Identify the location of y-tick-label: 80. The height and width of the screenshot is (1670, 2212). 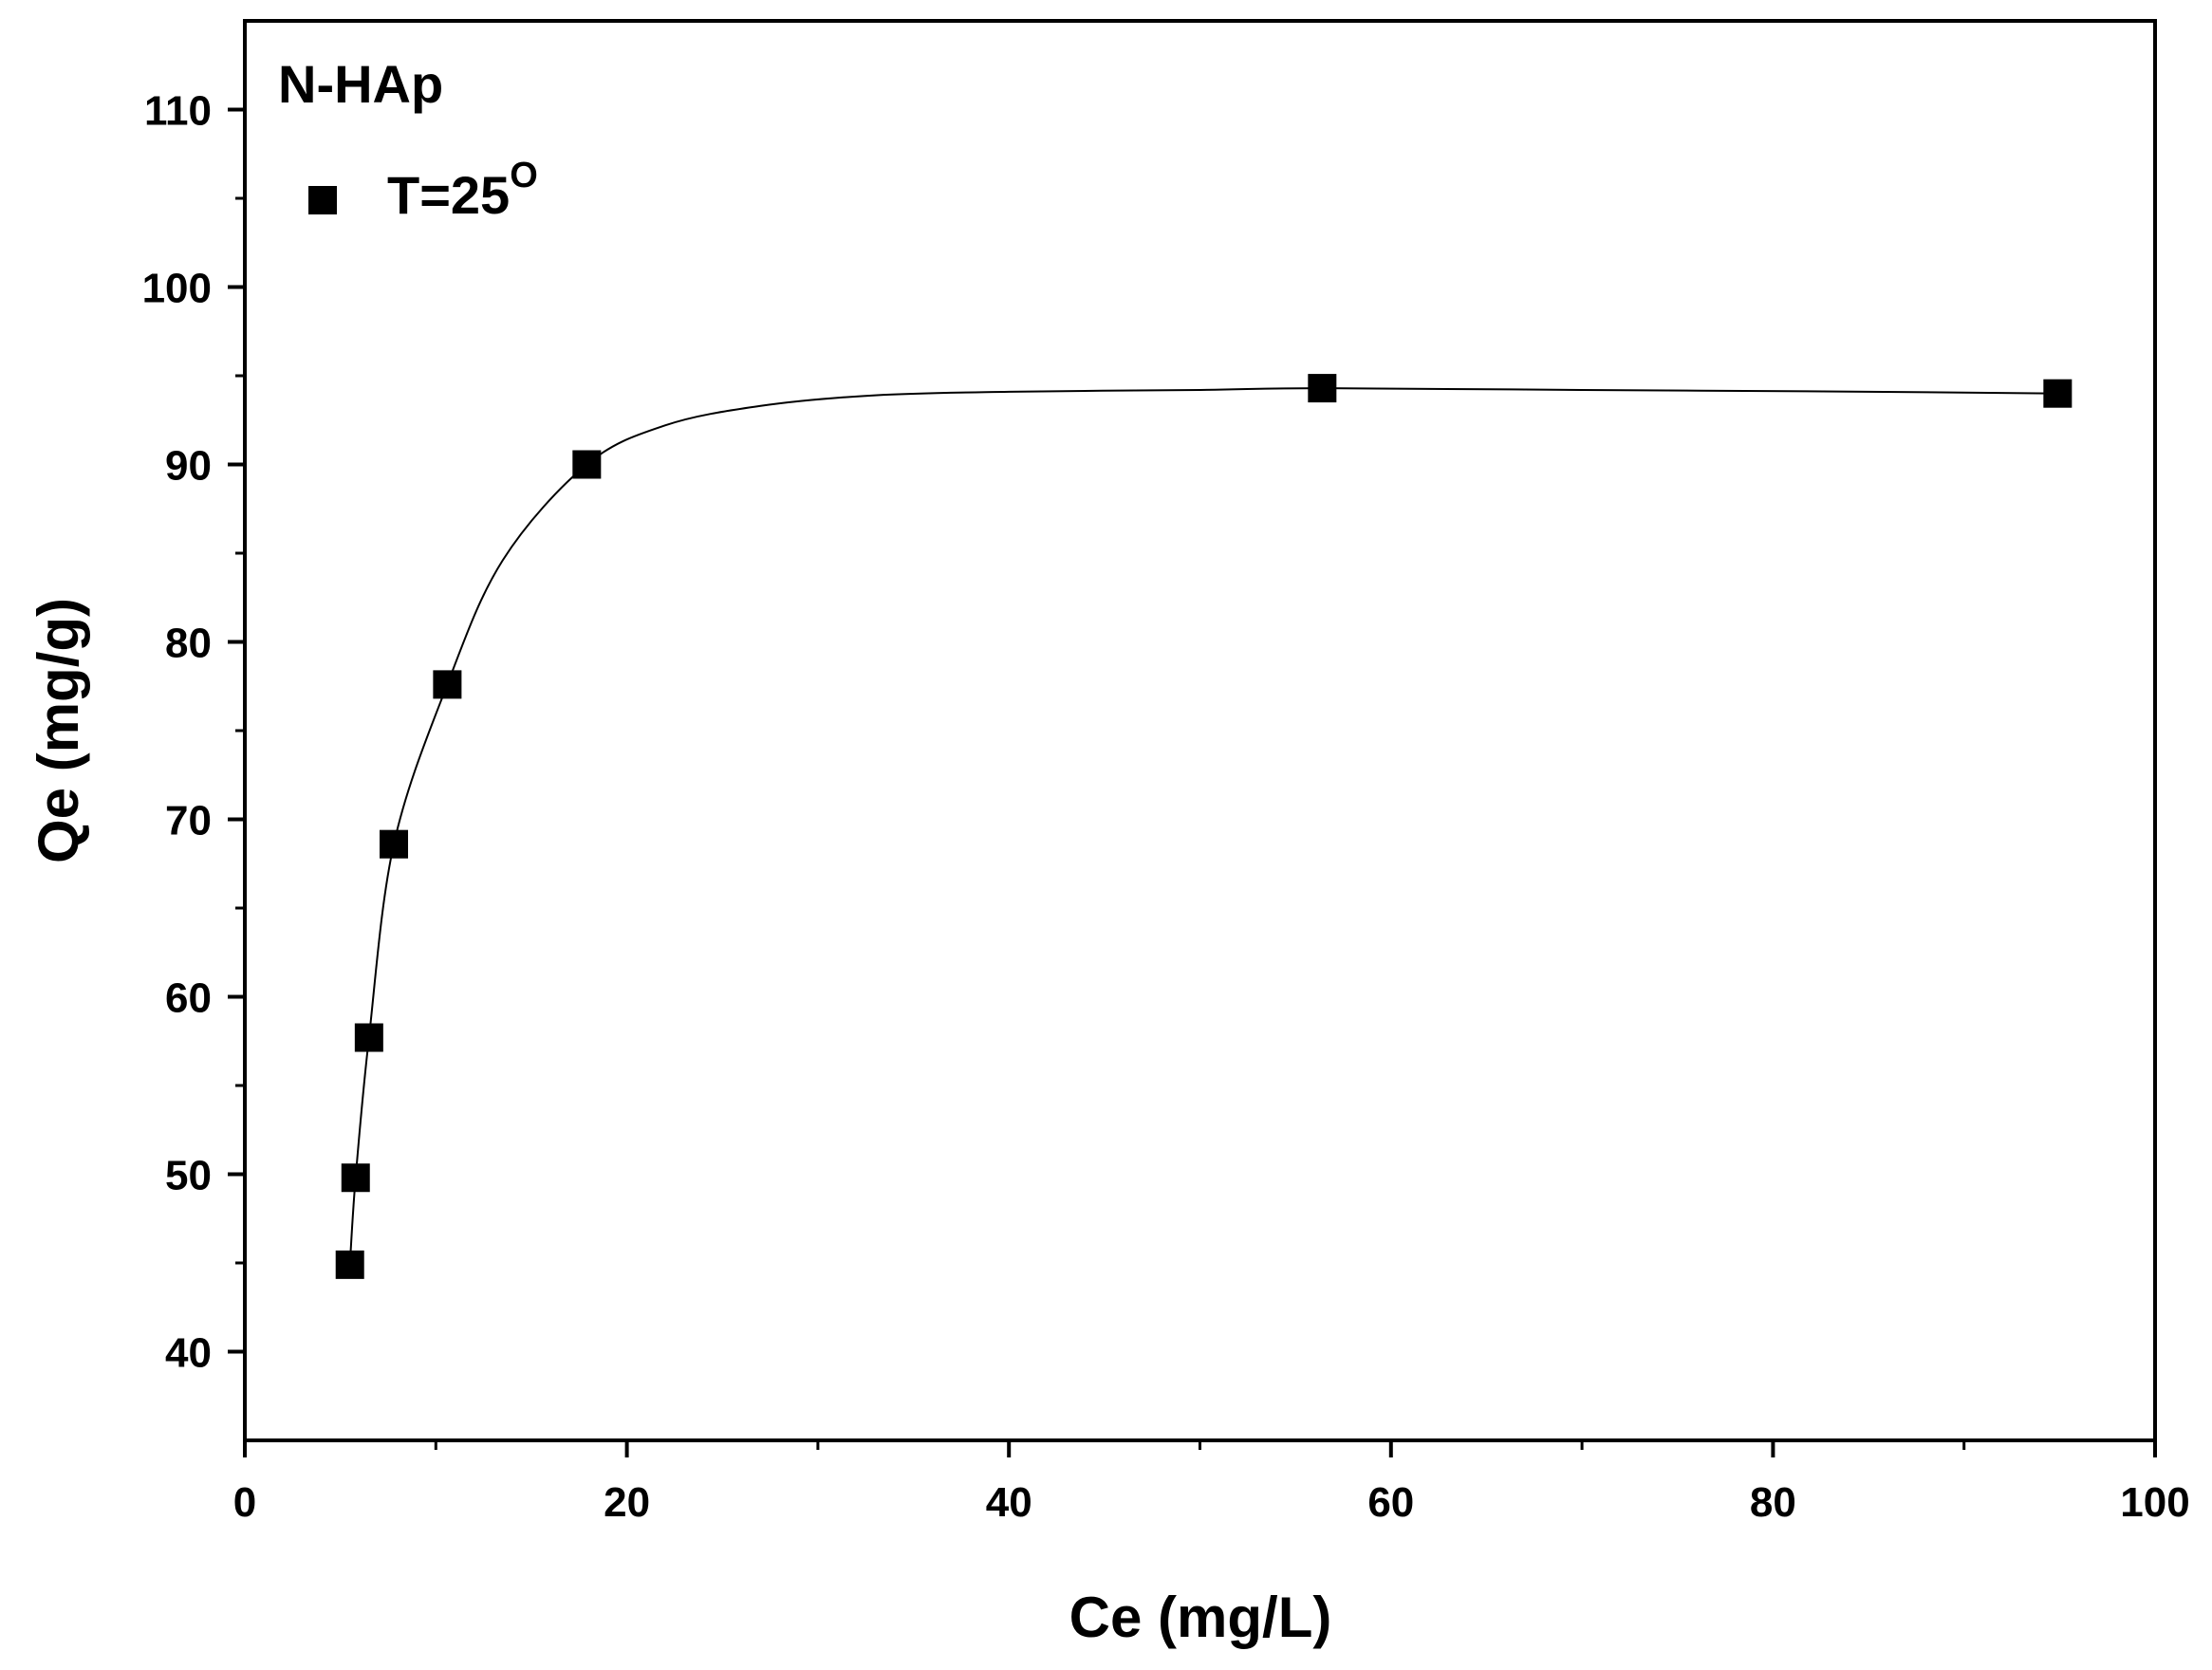
(188, 644).